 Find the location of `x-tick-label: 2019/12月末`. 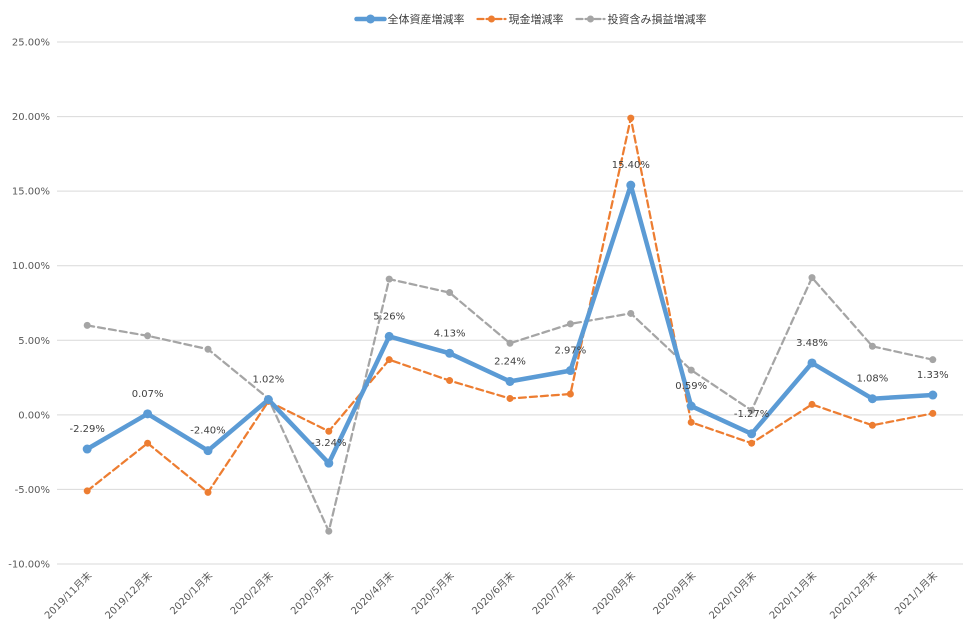

x-tick-label: 2019/12月末 is located at coordinates (128, 595).